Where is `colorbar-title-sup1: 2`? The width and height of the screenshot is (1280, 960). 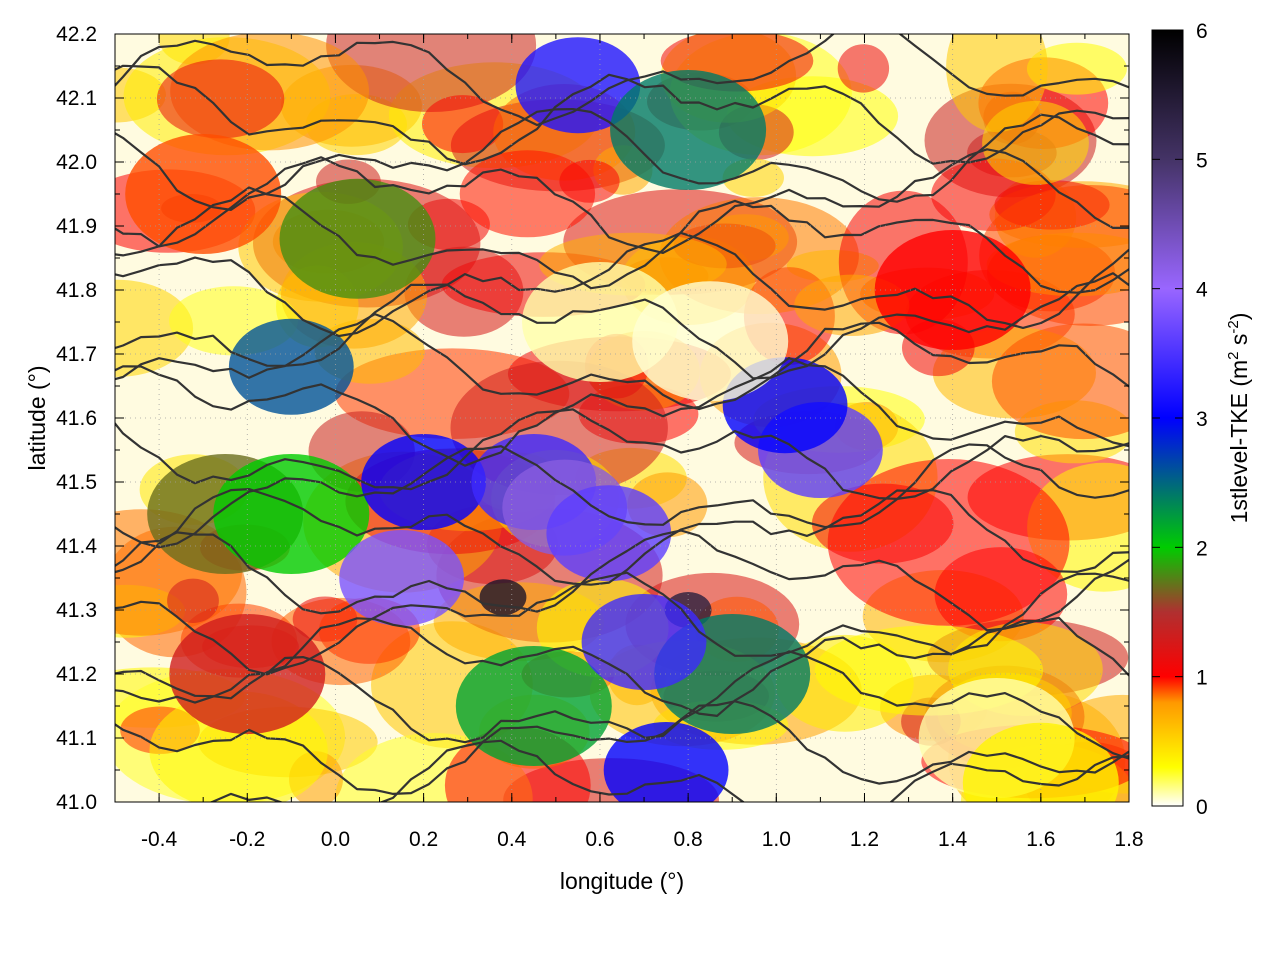 colorbar-title-sup1: 2 is located at coordinates (1233, 355).